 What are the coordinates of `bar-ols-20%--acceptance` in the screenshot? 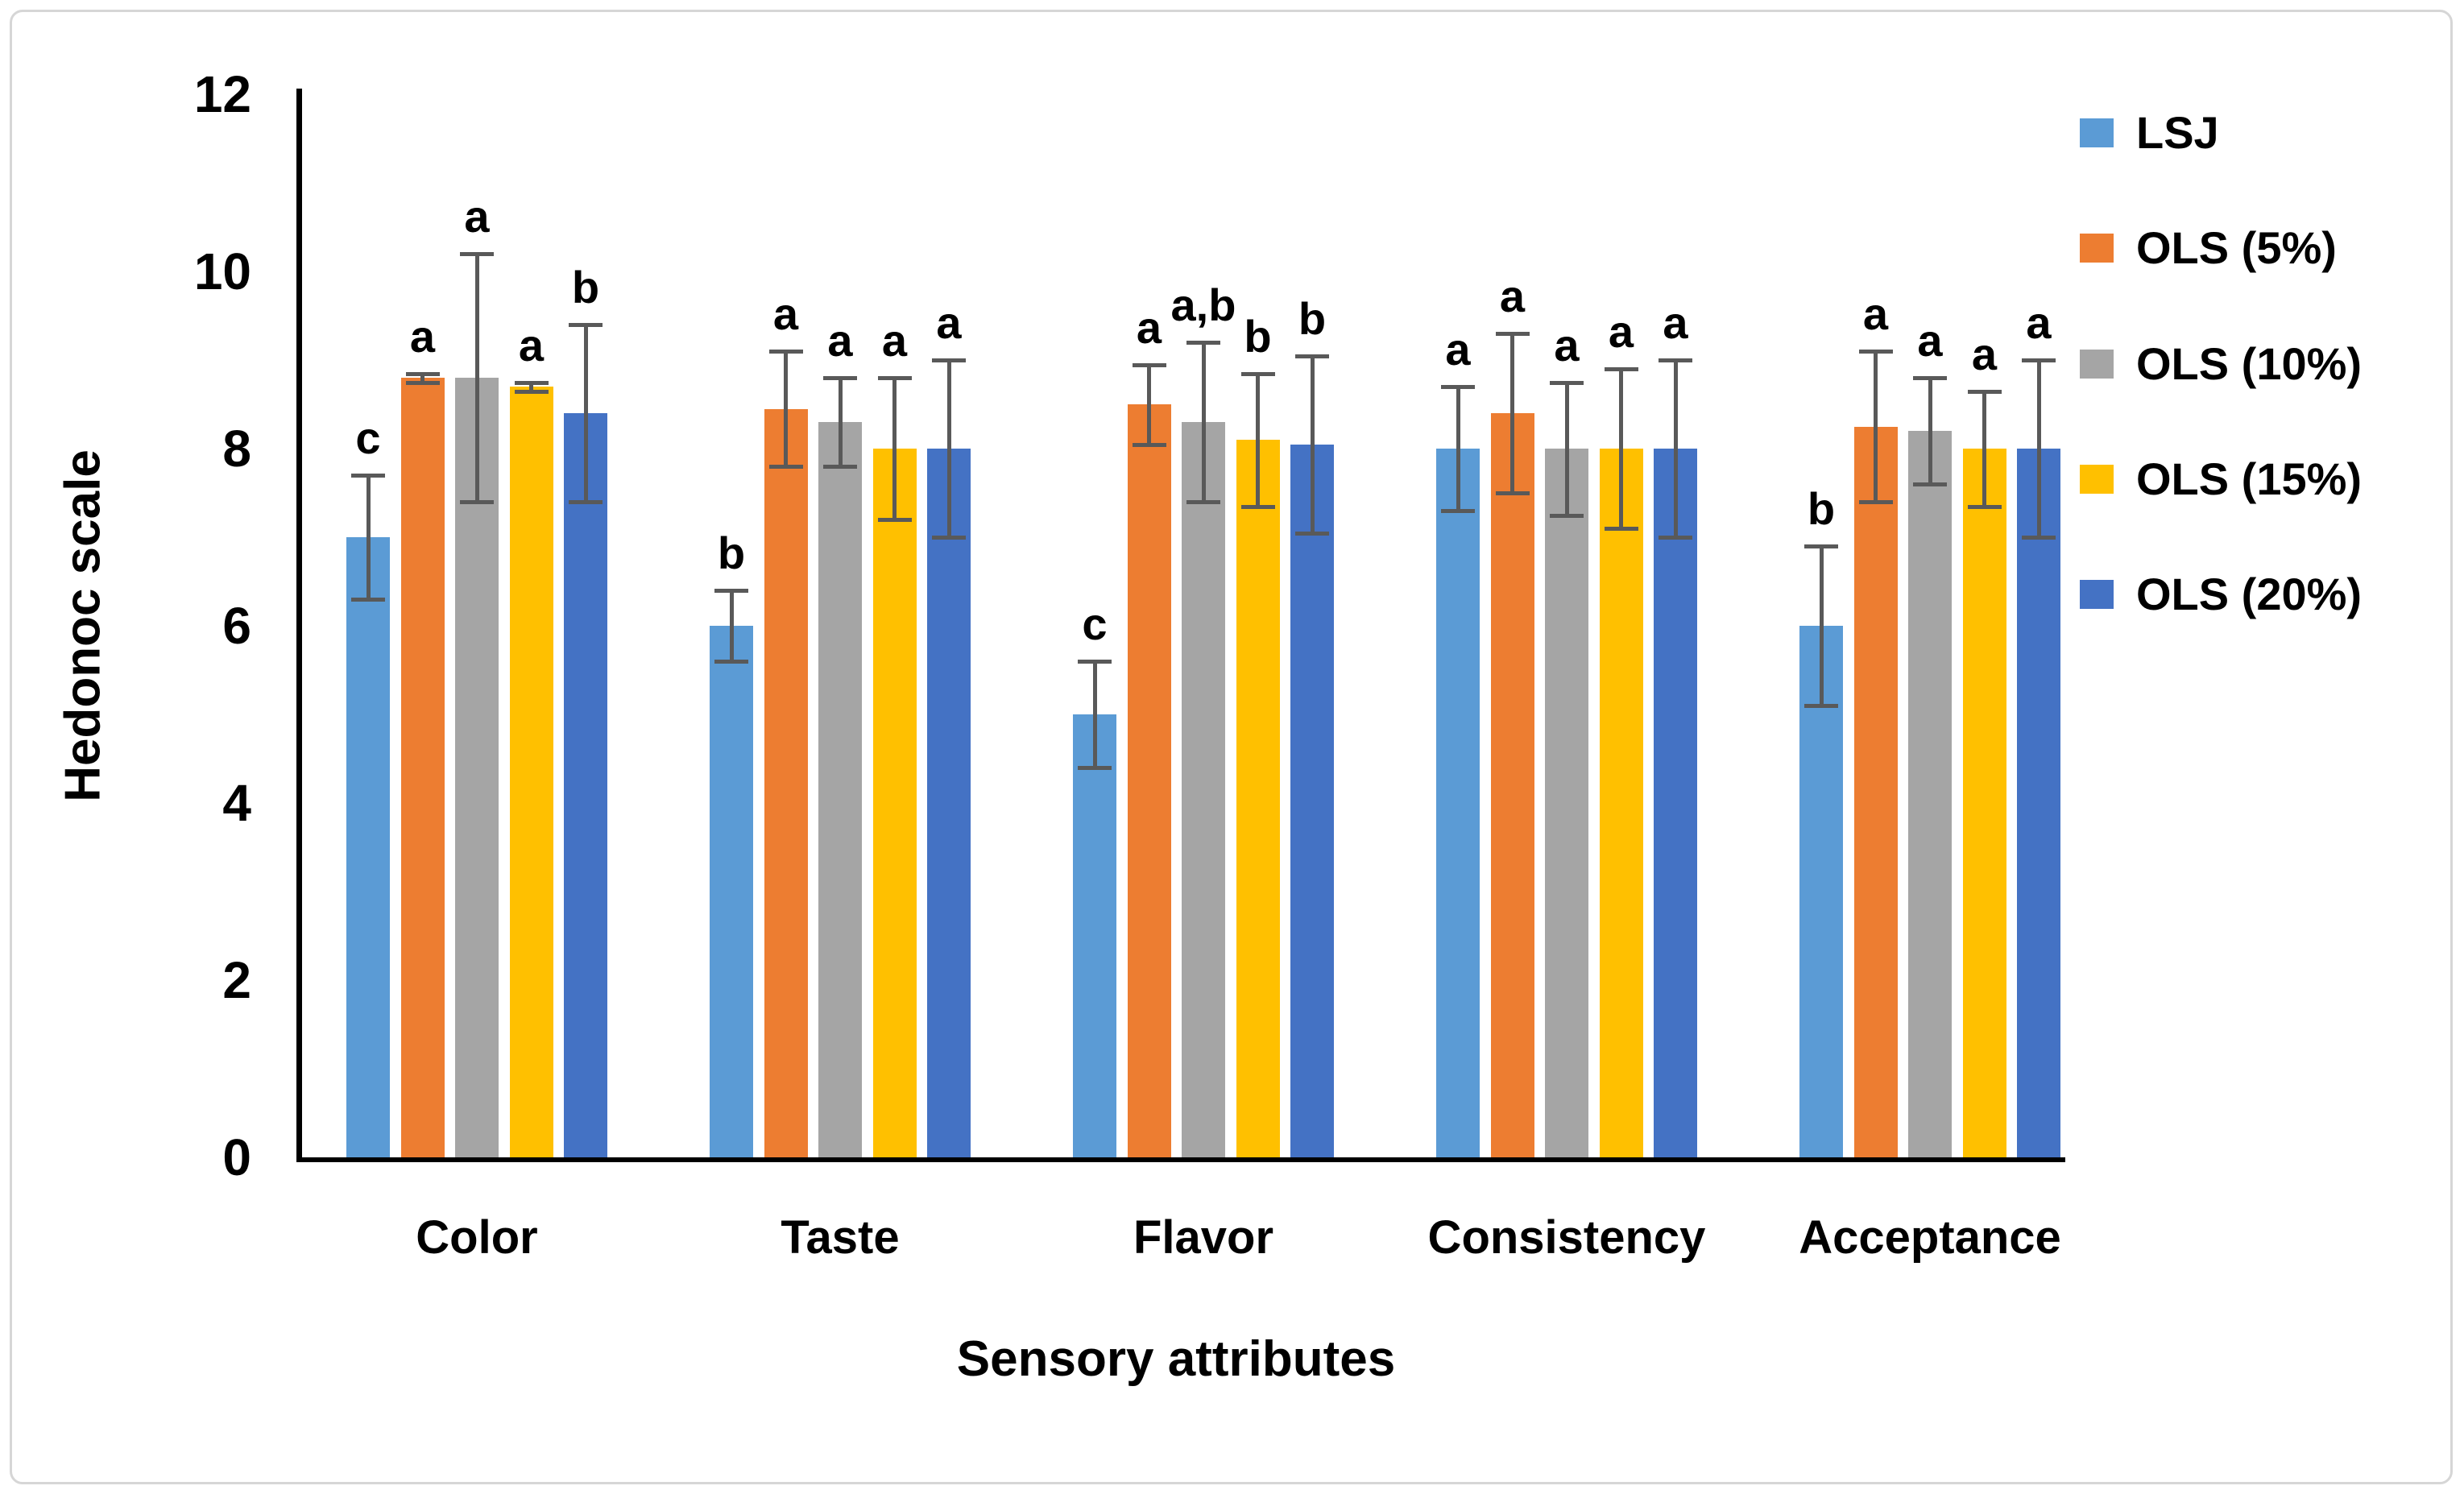 It's located at (2038, 803).